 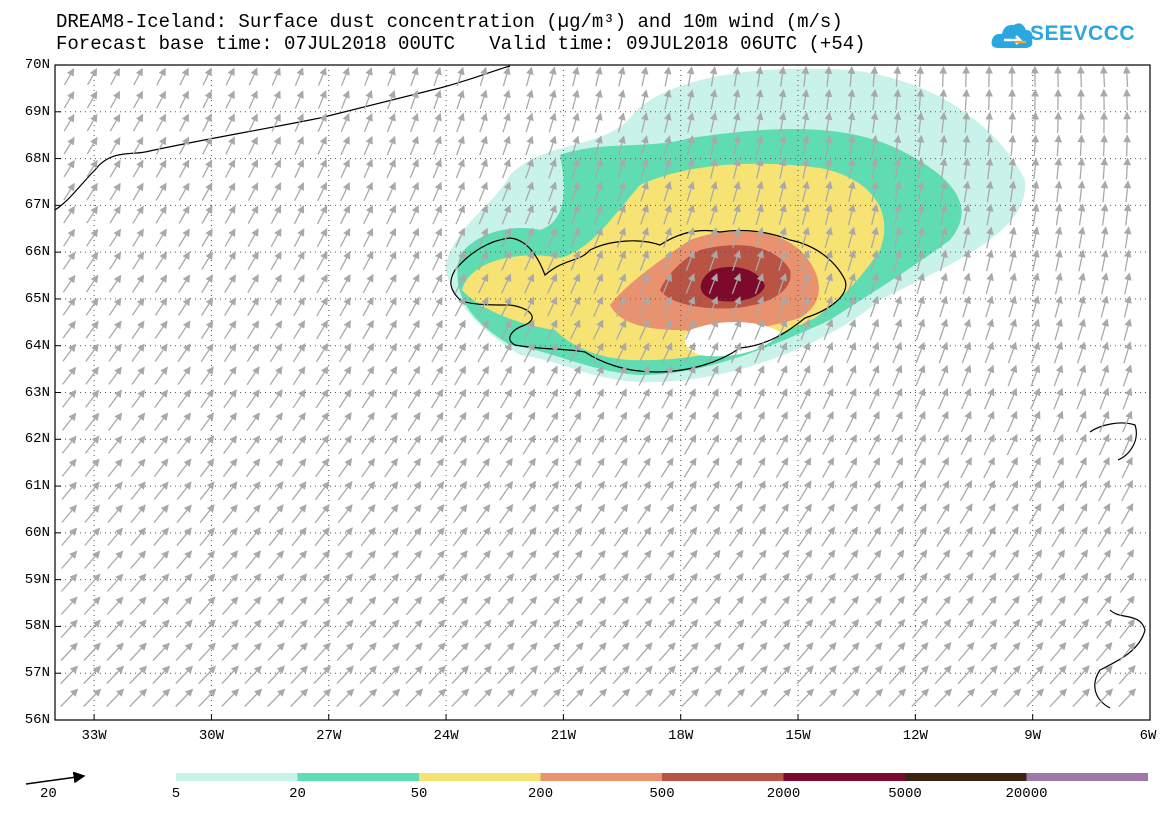 I want to click on colorbar-label: 20000, so click(x=1026, y=794).